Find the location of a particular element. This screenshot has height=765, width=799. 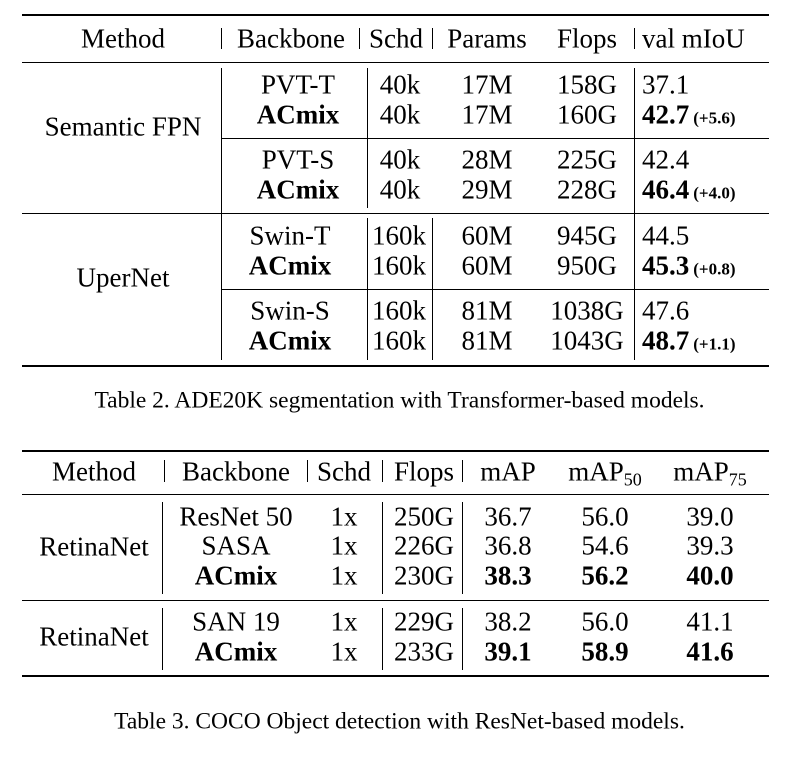

miou-cell-acmix: 46.4 (+4.0) is located at coordinates (689, 189).